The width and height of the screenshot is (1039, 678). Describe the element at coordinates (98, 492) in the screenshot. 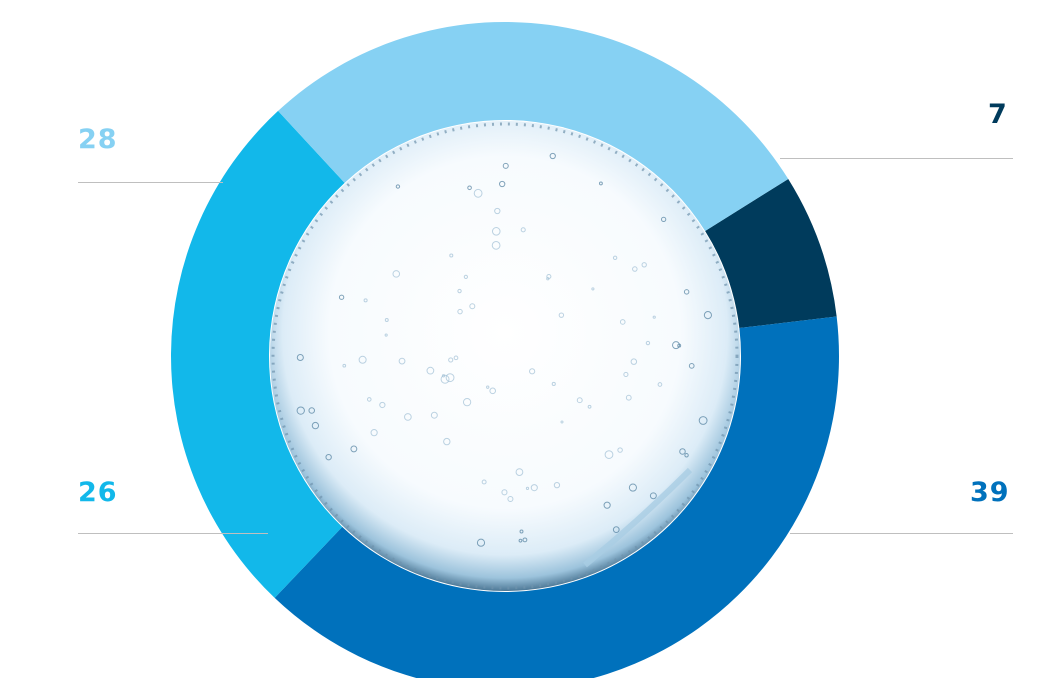

I see `value-label-slice-26: 26` at that location.